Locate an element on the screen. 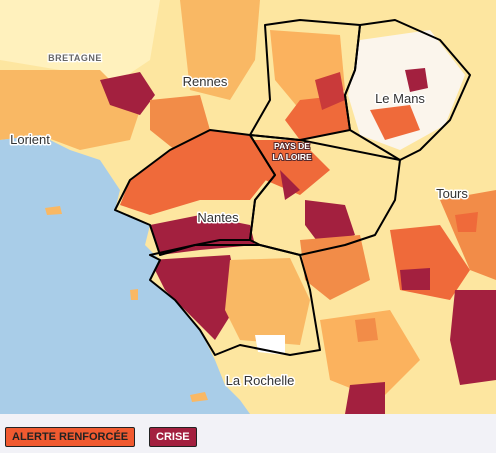 This screenshot has width=496, height=453. legend: ALERTE RENFORCÉE CRISE is located at coordinates (248, 433).